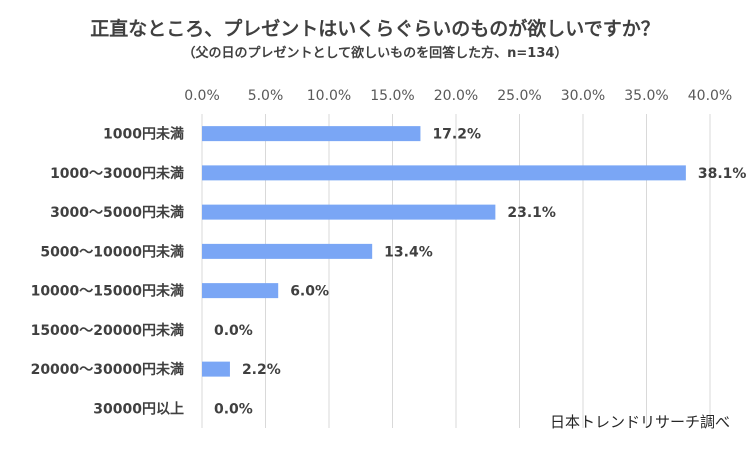  Describe the element at coordinates (117, 173) in the screenshot. I see `category-label: 1000〜3000円未満` at that location.